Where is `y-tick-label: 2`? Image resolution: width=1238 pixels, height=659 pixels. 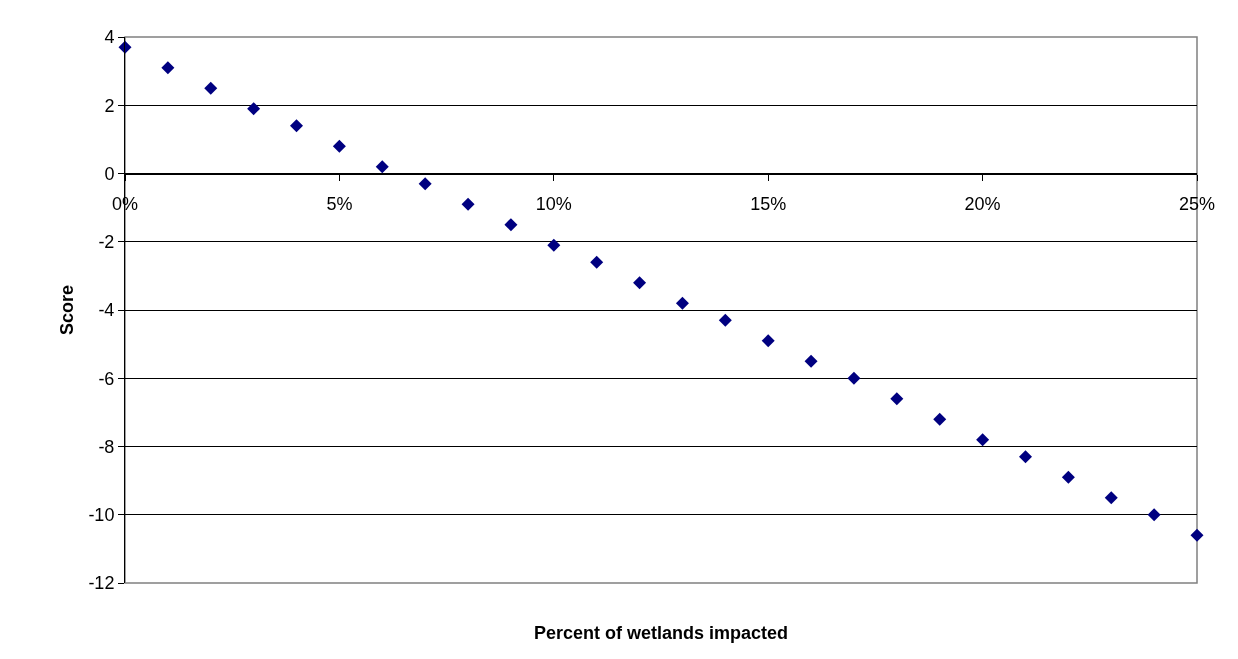
y-tick-label: 2 is located at coordinates (109, 105).